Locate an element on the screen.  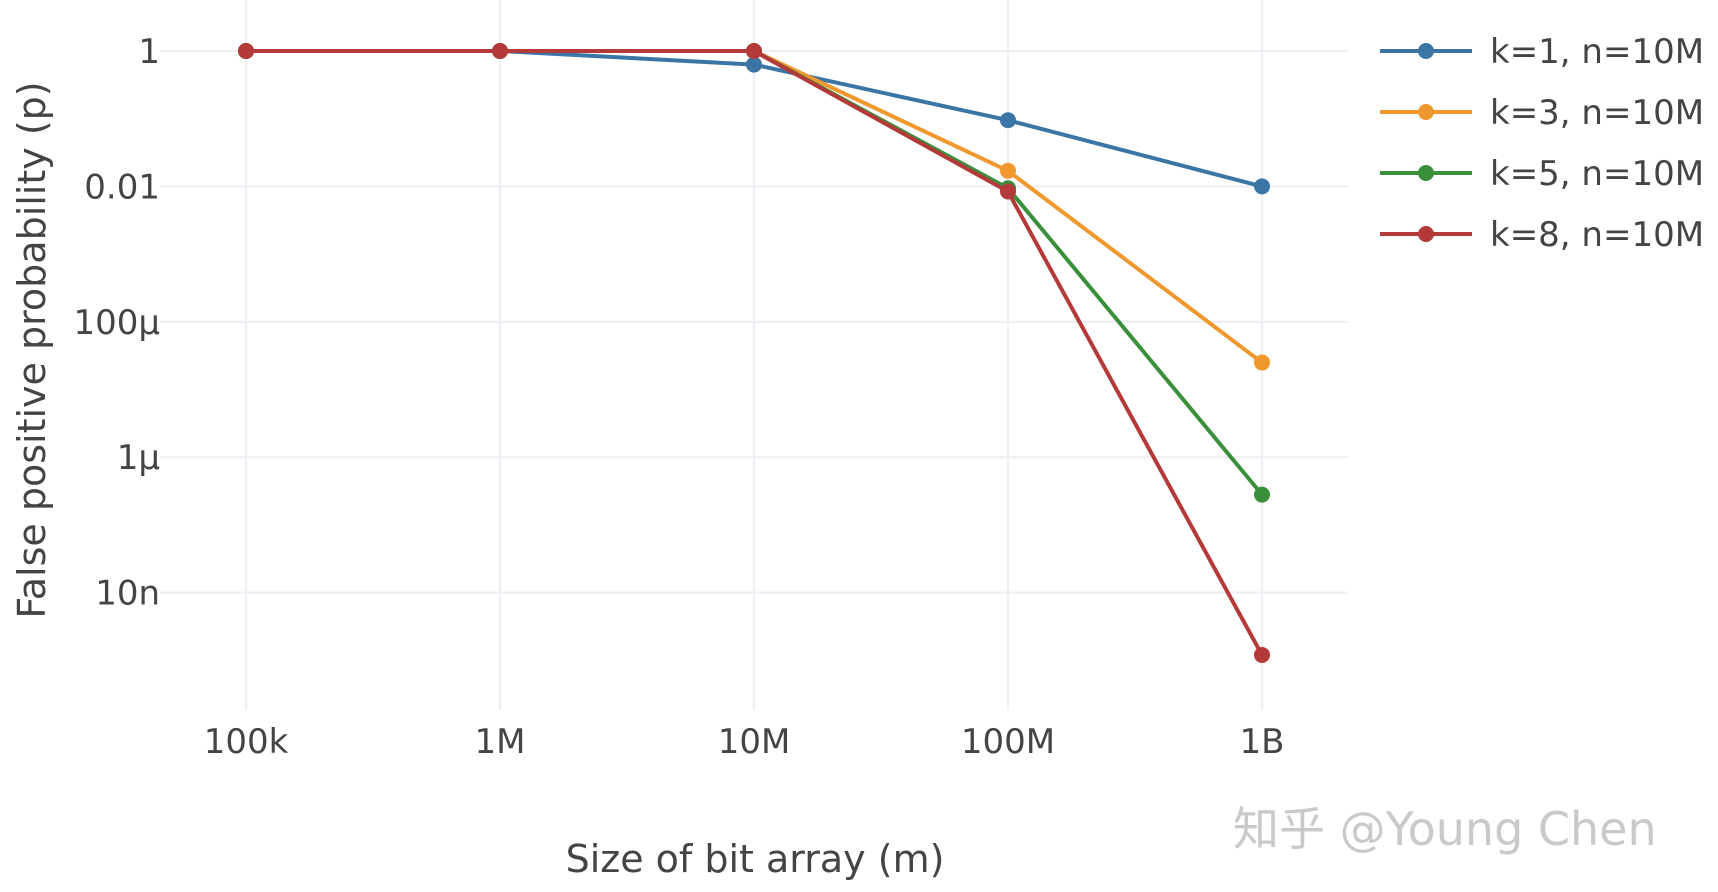
x-tick-label: 1B is located at coordinates (1262, 742).